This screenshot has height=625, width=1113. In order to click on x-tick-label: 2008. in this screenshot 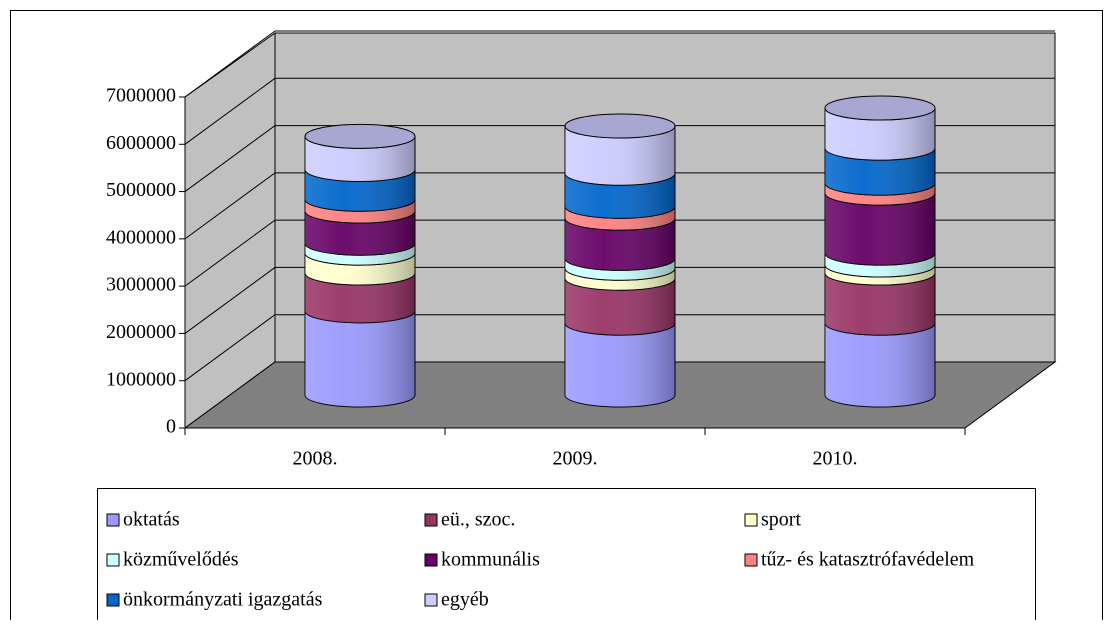, I will do `click(315, 459)`.